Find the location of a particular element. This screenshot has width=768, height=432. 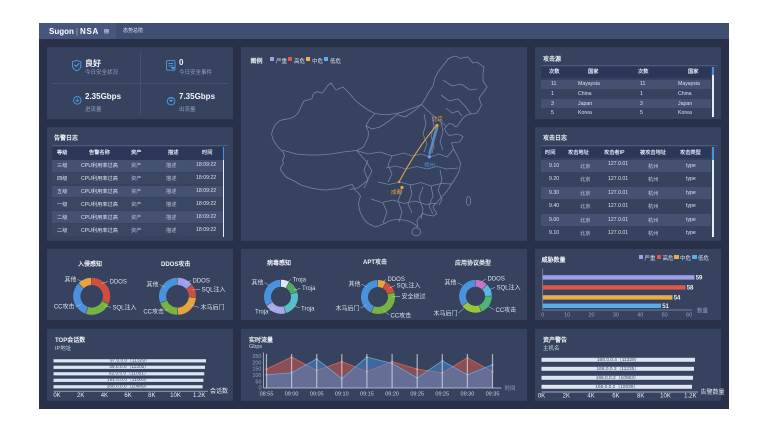

svg-text: 09:20 is located at coordinates (392, 395).